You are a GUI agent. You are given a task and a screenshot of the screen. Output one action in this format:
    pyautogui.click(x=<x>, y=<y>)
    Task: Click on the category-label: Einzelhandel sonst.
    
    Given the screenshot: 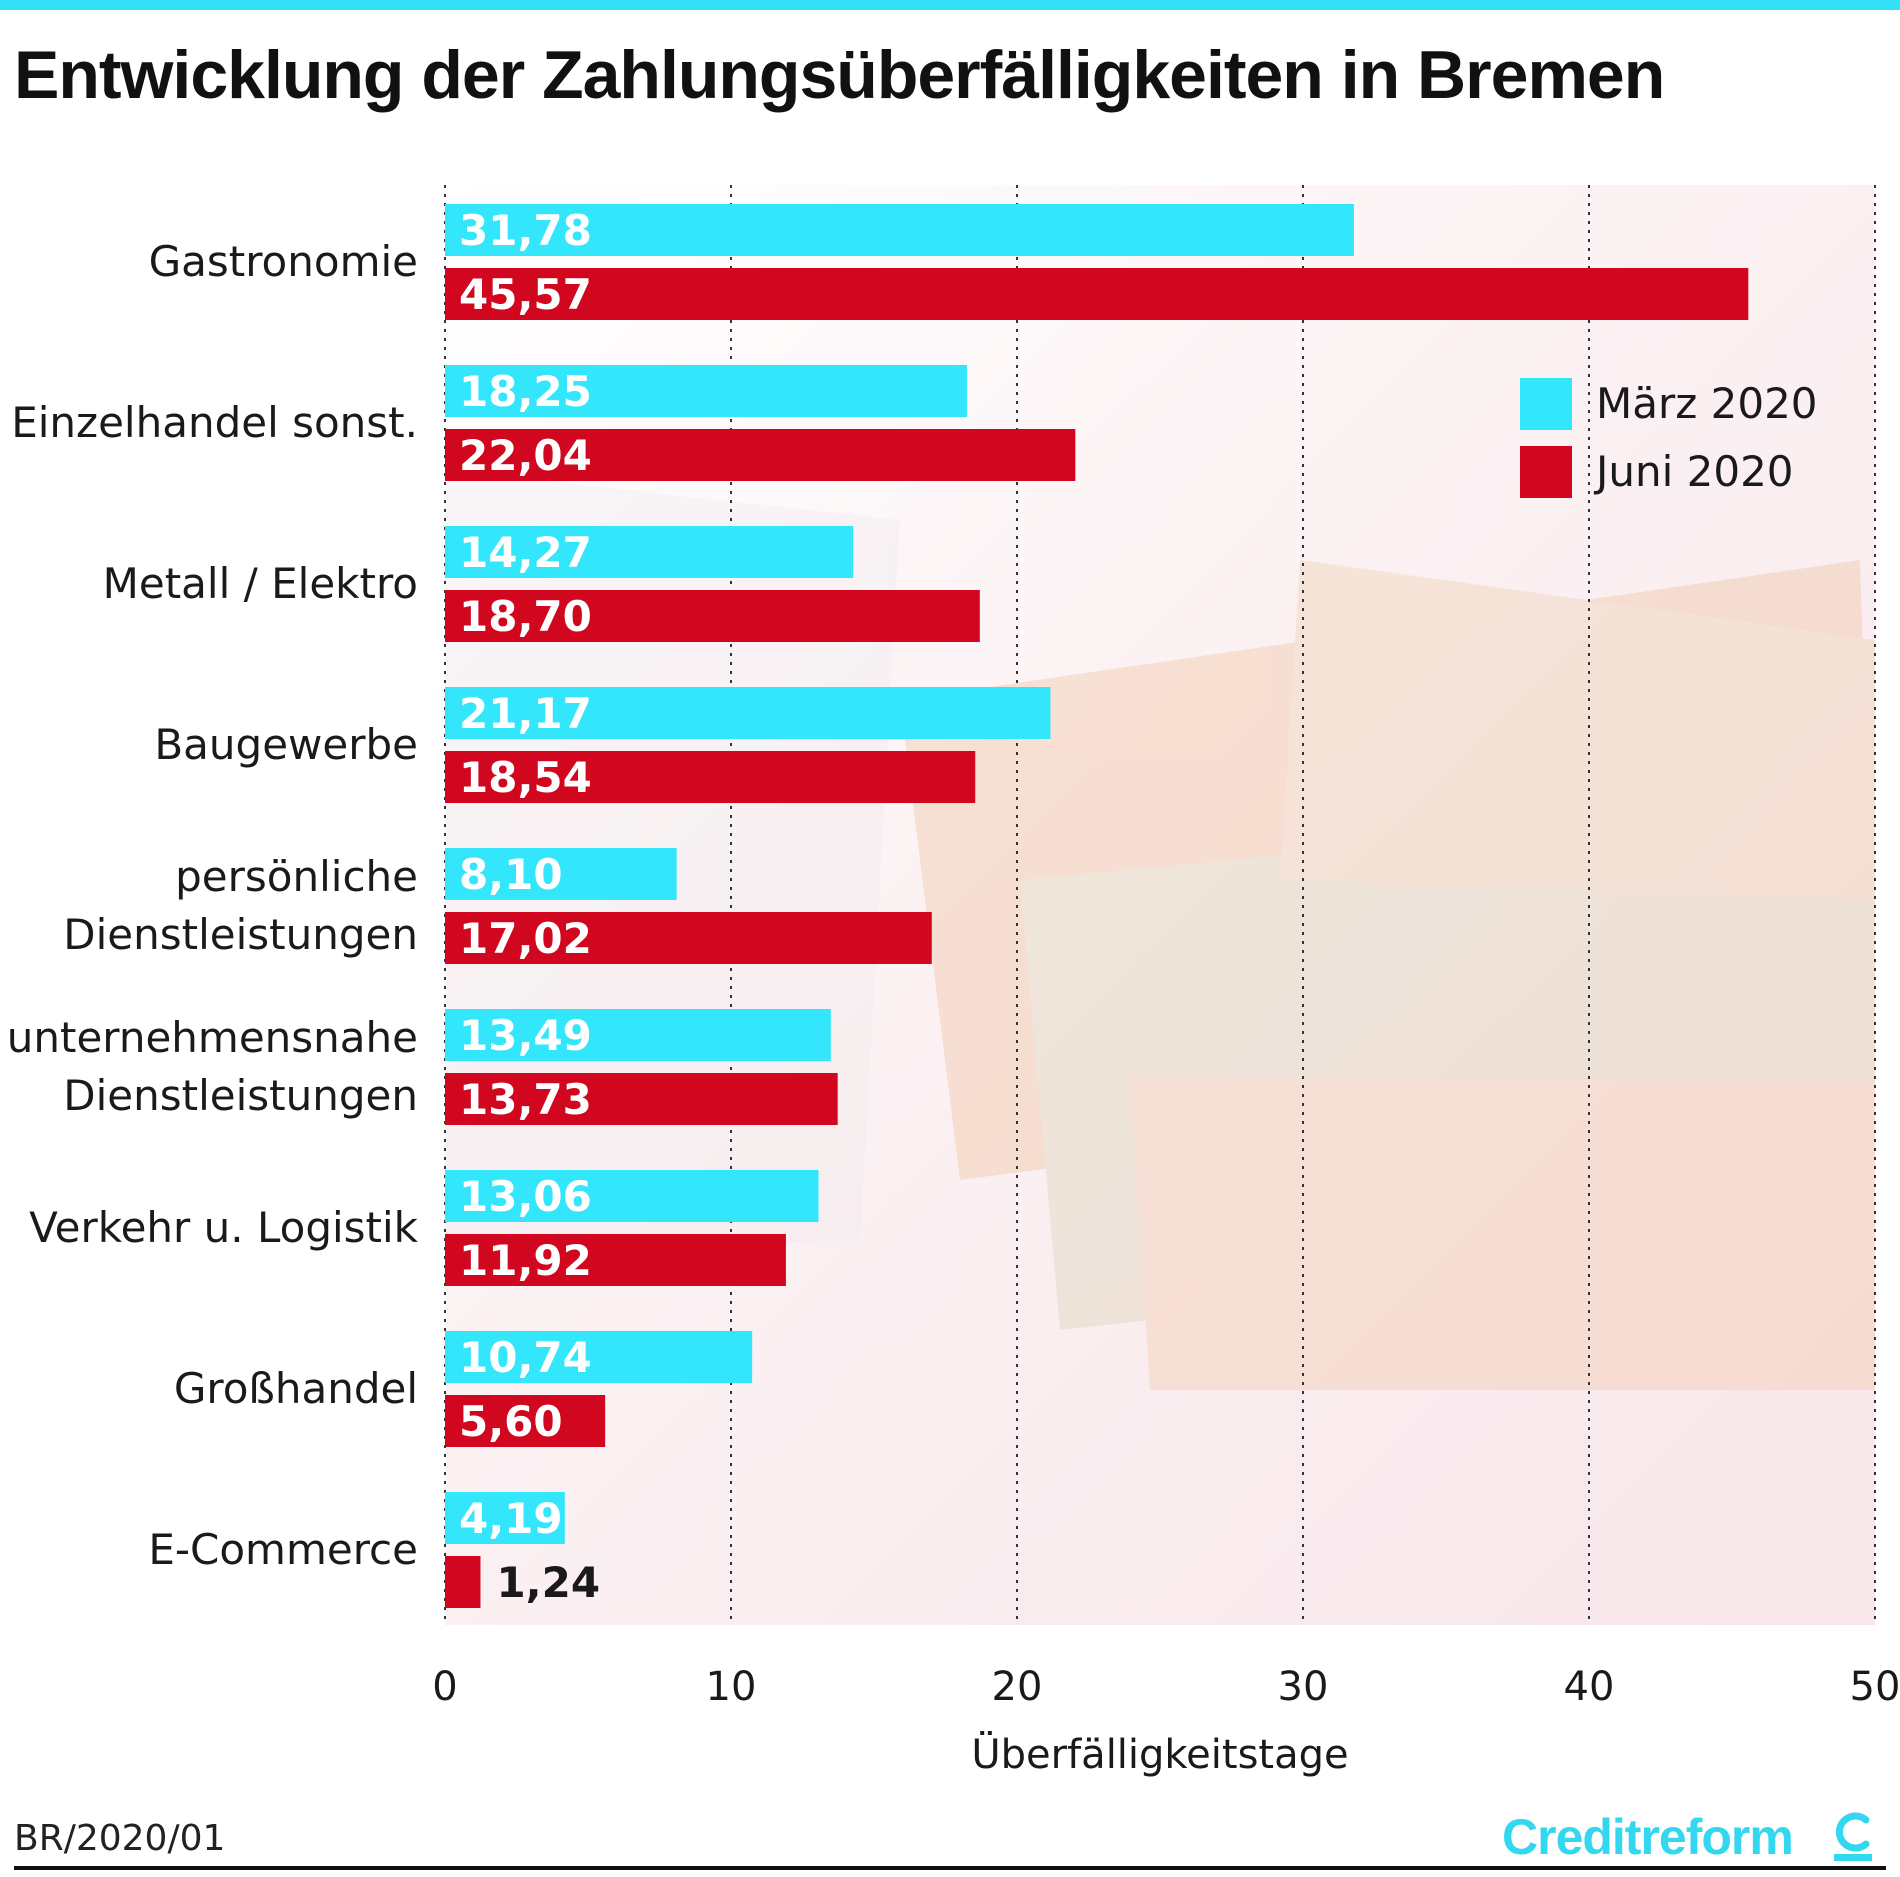 What is the action you would take?
    pyautogui.click(x=214, y=422)
    